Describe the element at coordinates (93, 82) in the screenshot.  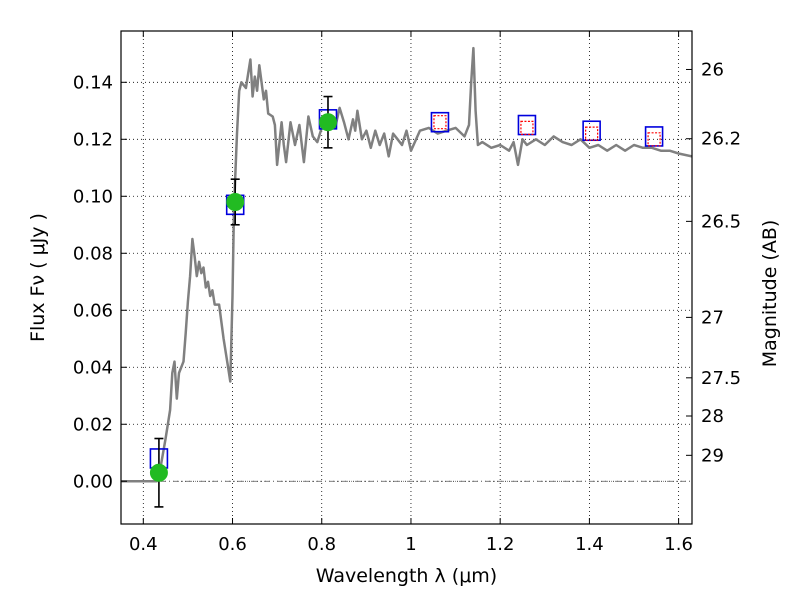
I see `y-tick-label: 0.14` at that location.